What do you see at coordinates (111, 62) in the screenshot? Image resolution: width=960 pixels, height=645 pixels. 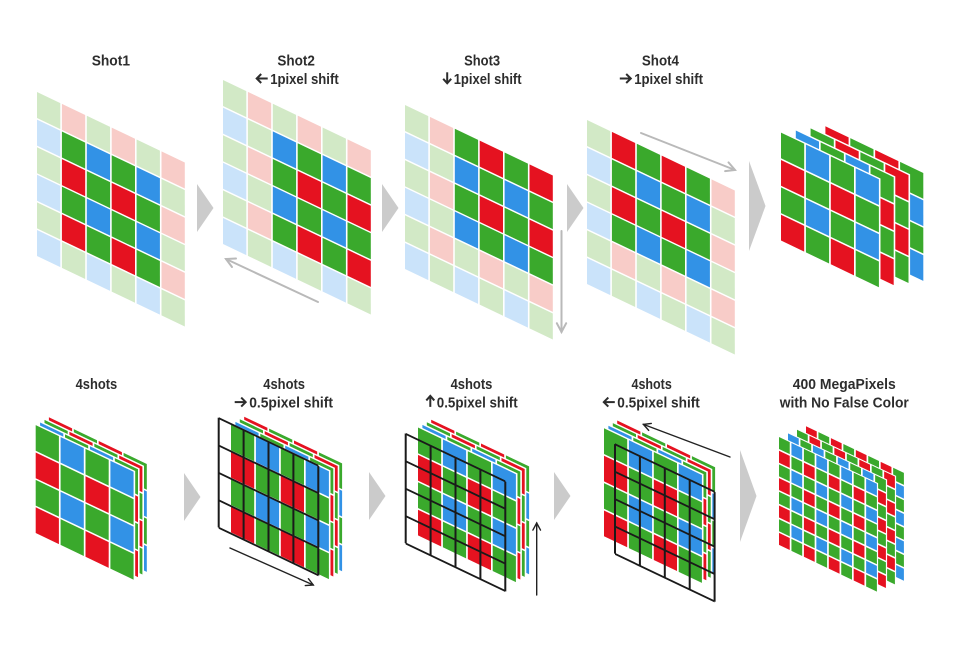 I see `svg-text: Shot1` at bounding box center [111, 62].